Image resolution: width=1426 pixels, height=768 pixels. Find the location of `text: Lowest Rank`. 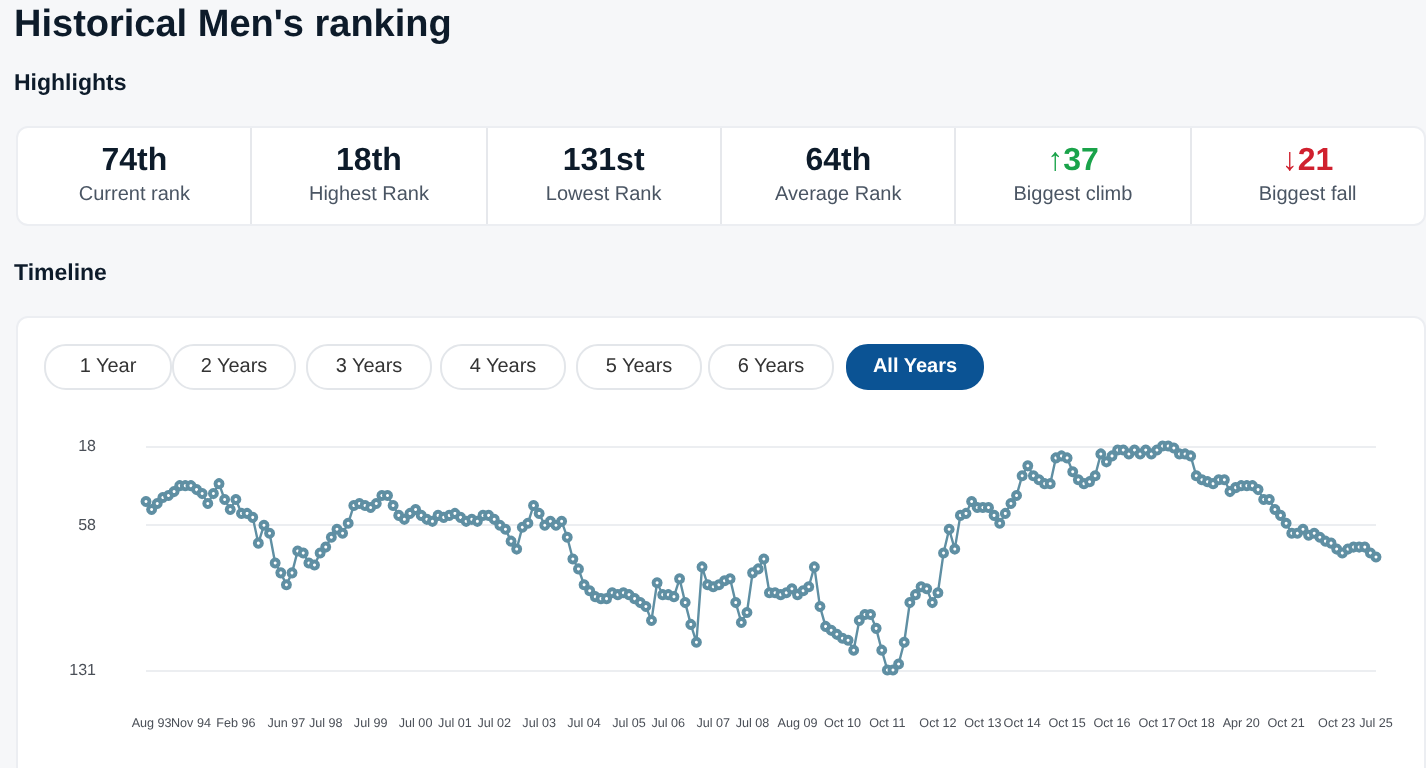

text: Lowest Rank is located at coordinates (603, 196).